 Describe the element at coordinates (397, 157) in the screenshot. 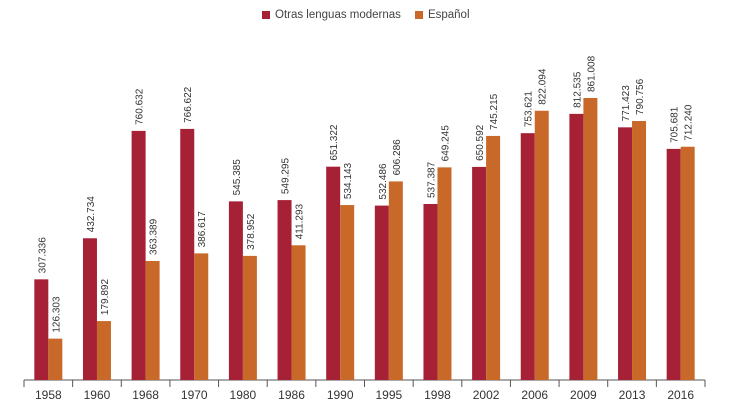

I see `data-label: 606.286` at that location.